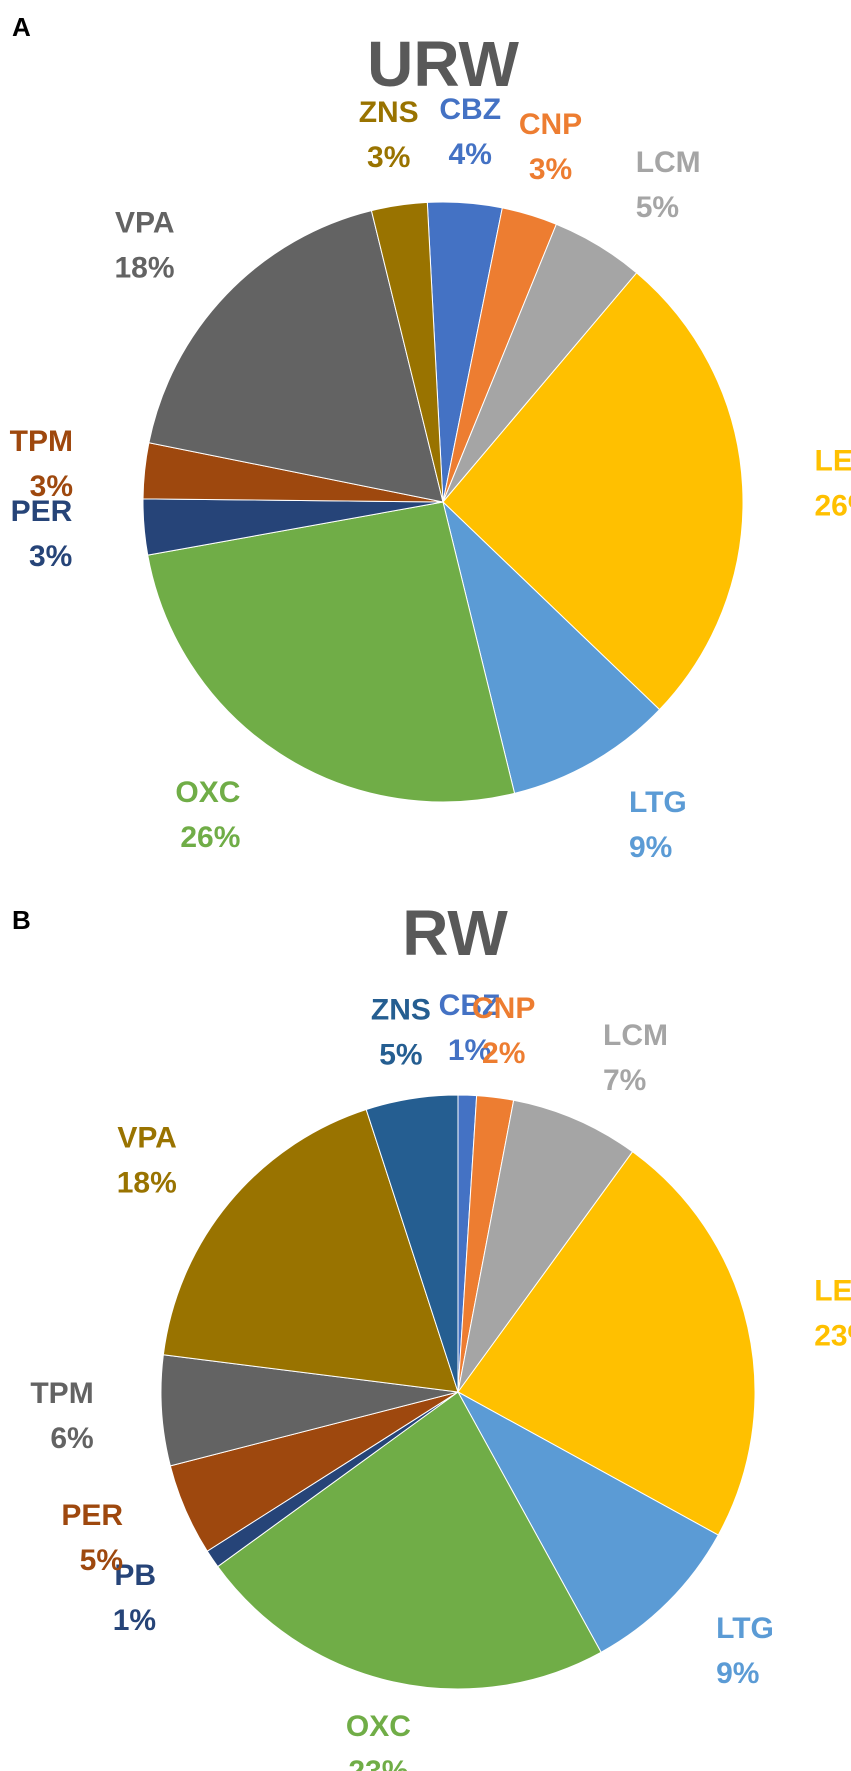 This screenshot has width=851, height=1771. What do you see at coordinates (469, 1050) in the screenshot?
I see `pie-label-pct-rw-cbz: 1%` at bounding box center [469, 1050].